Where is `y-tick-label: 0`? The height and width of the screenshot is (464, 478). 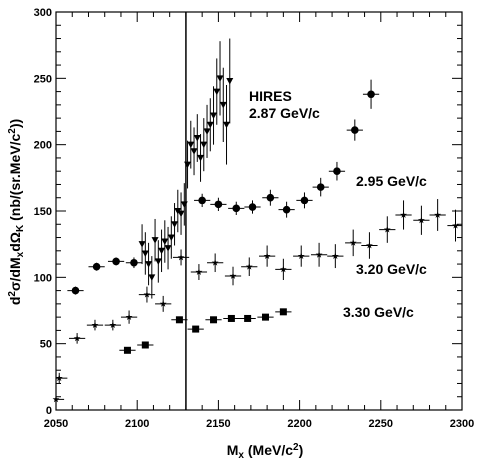
y-tick-label: 0 is located at coordinates (49, 411).